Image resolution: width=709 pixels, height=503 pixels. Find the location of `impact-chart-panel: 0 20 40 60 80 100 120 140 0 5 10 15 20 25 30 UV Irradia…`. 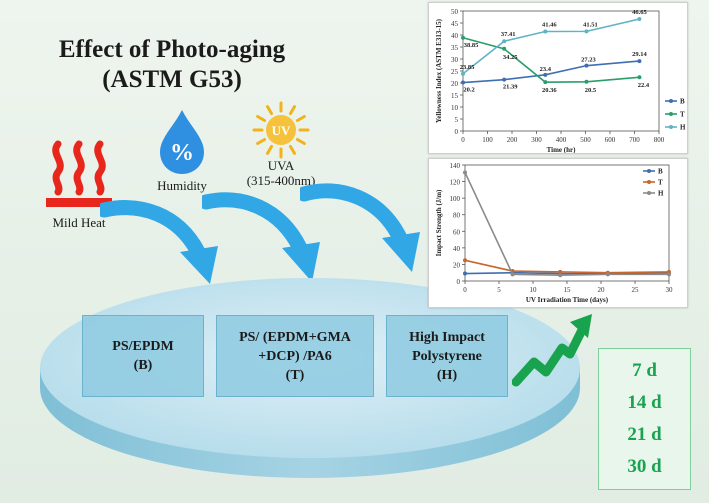

impact-chart-panel: 0 20 40 60 80 100 120 140 0 5 10 15 20 25 30 UV Irradia… is located at coordinates (558, 233).